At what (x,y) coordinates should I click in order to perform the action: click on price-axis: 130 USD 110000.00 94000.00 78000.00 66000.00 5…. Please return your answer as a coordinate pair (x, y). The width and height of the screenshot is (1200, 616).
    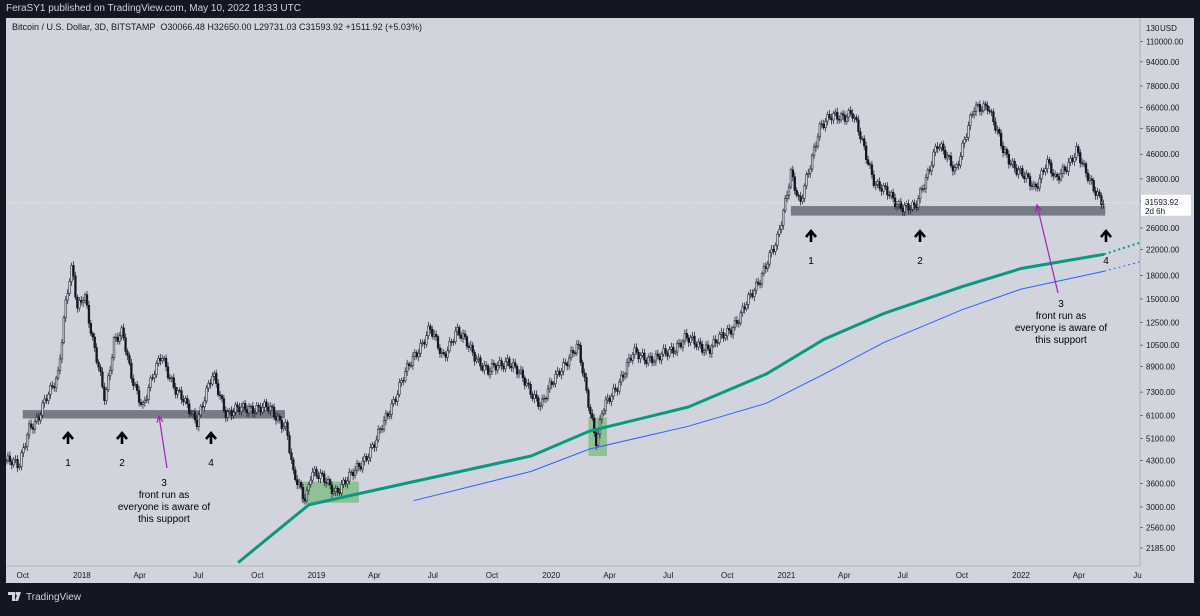
    Looking at the image, I should click on (1166, 300).